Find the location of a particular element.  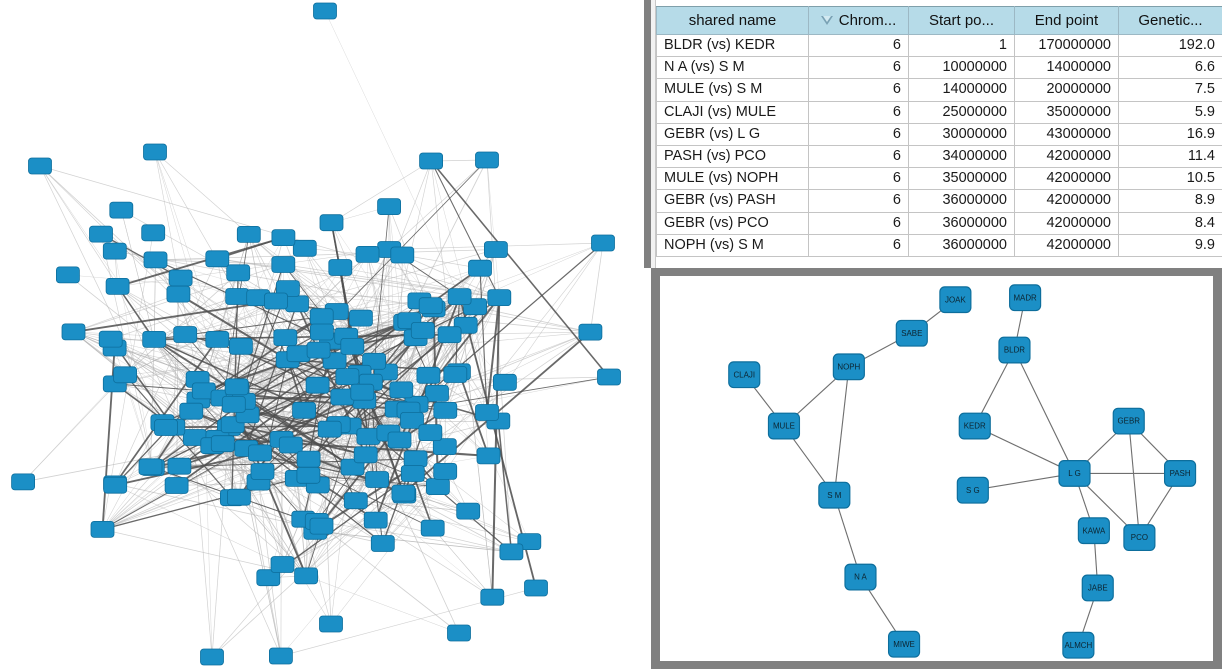

table-cell-end: 170000000 is located at coordinates (1066, 45).